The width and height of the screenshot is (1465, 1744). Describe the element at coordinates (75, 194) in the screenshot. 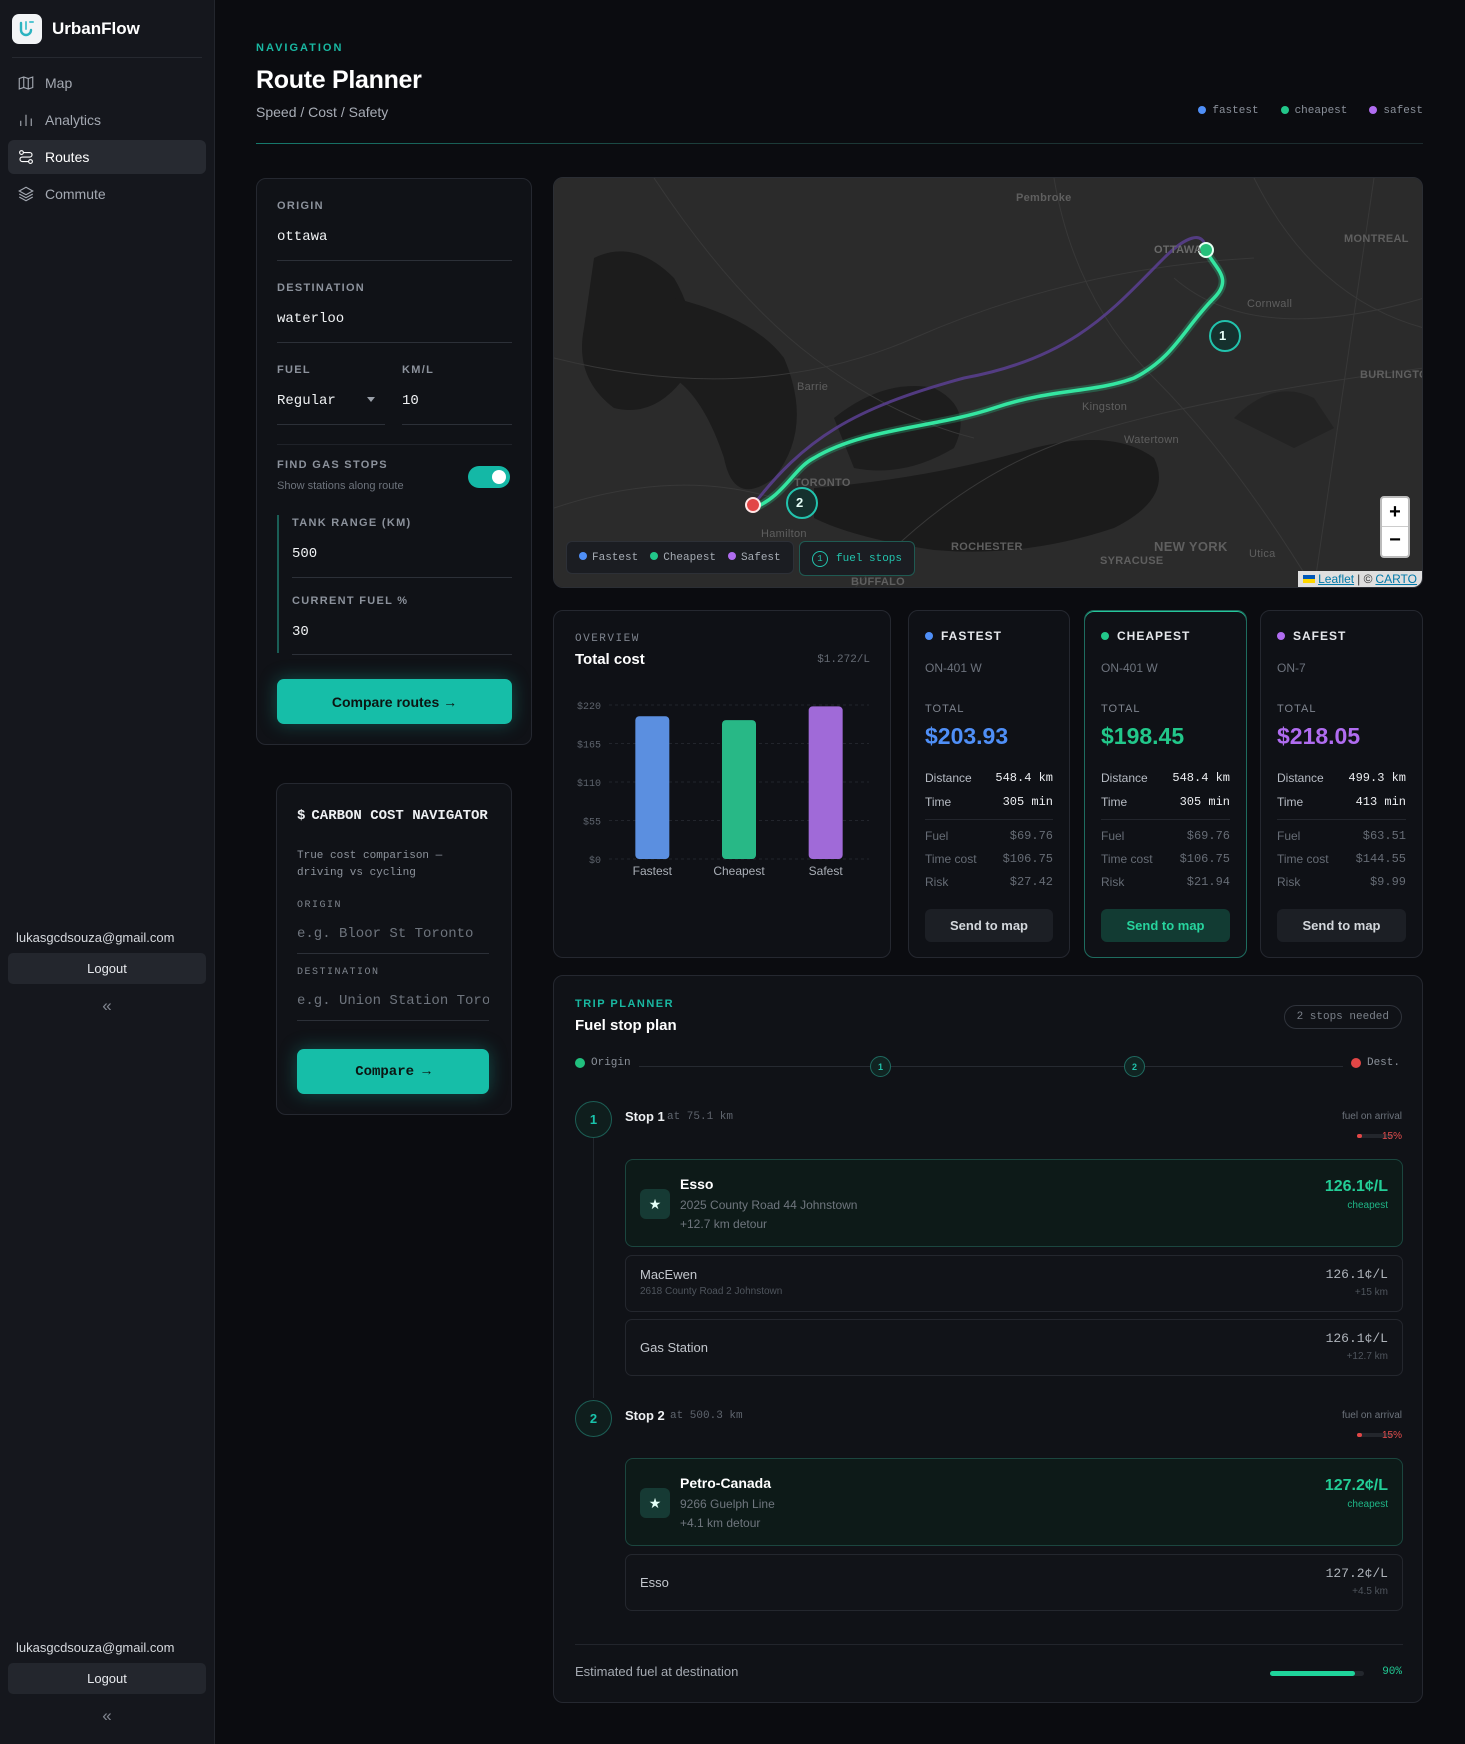

I see `sidebar-item-label: Commute` at that location.